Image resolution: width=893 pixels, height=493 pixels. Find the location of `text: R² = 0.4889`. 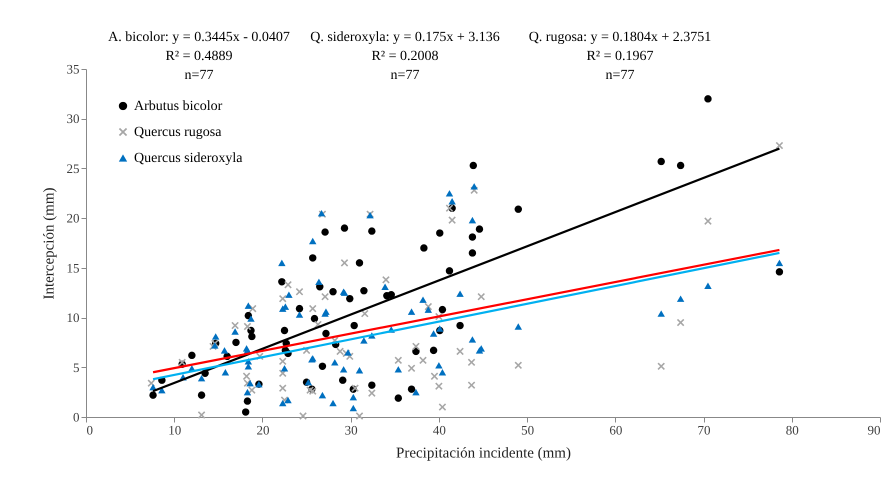

text: R² = 0.4889 is located at coordinates (199, 56).